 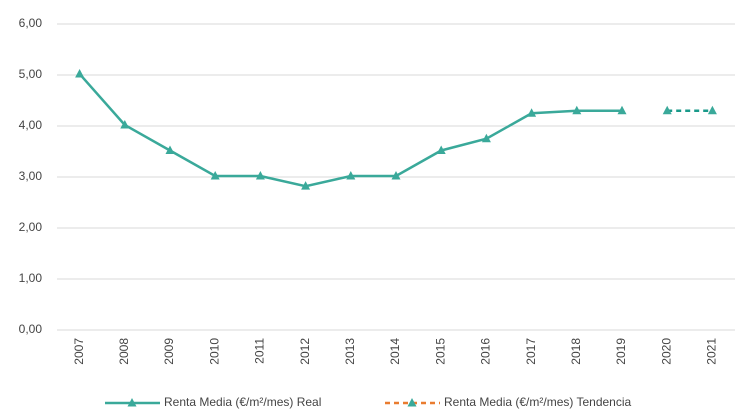 What do you see at coordinates (621, 351) in the screenshot?
I see `x-tick-label: 2019` at bounding box center [621, 351].